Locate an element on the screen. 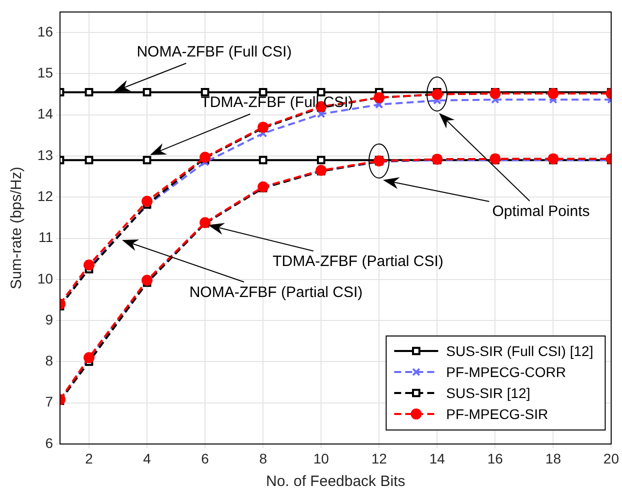 Image resolution: width=622 pixels, height=499 pixels. x-tick-label: 12 is located at coordinates (379, 458).